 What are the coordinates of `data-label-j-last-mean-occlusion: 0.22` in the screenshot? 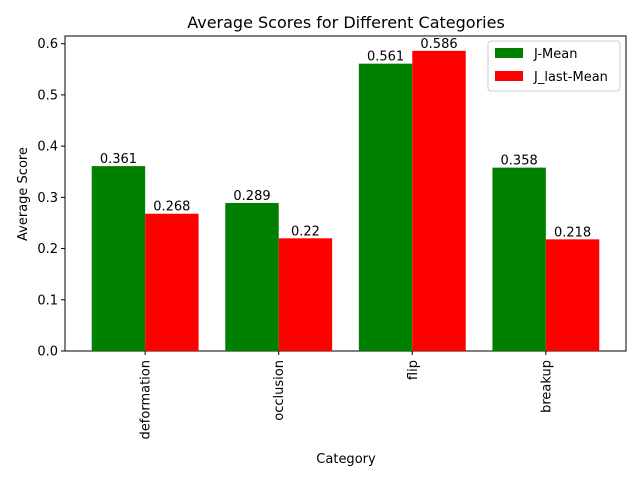 It's located at (305, 231).